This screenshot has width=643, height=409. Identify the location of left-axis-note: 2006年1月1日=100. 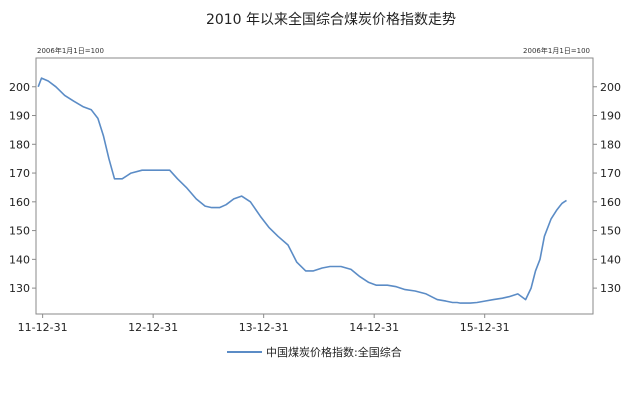
(70, 50).